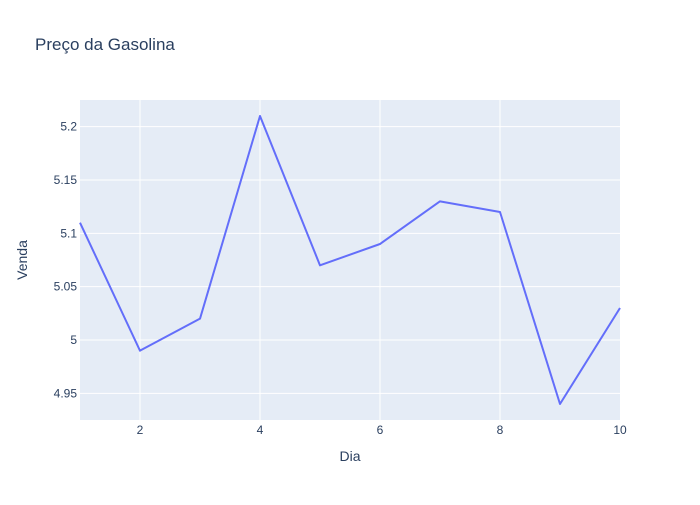  Describe the element at coordinates (105, 44) in the screenshot. I see `chart-title: Preço da Gasolina` at that location.